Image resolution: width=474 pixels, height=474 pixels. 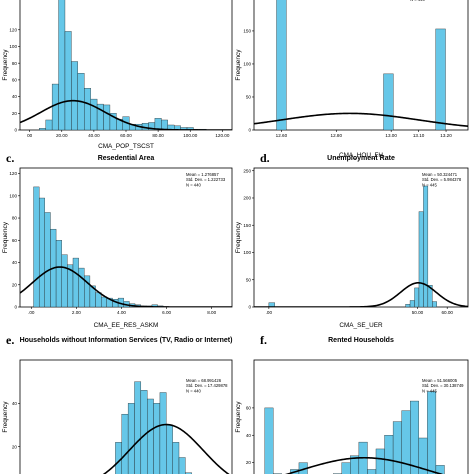 What do you see at coordinates (337, 135) in the screenshot?
I see `x-tick-label: 12.80` at bounding box center [337, 135].